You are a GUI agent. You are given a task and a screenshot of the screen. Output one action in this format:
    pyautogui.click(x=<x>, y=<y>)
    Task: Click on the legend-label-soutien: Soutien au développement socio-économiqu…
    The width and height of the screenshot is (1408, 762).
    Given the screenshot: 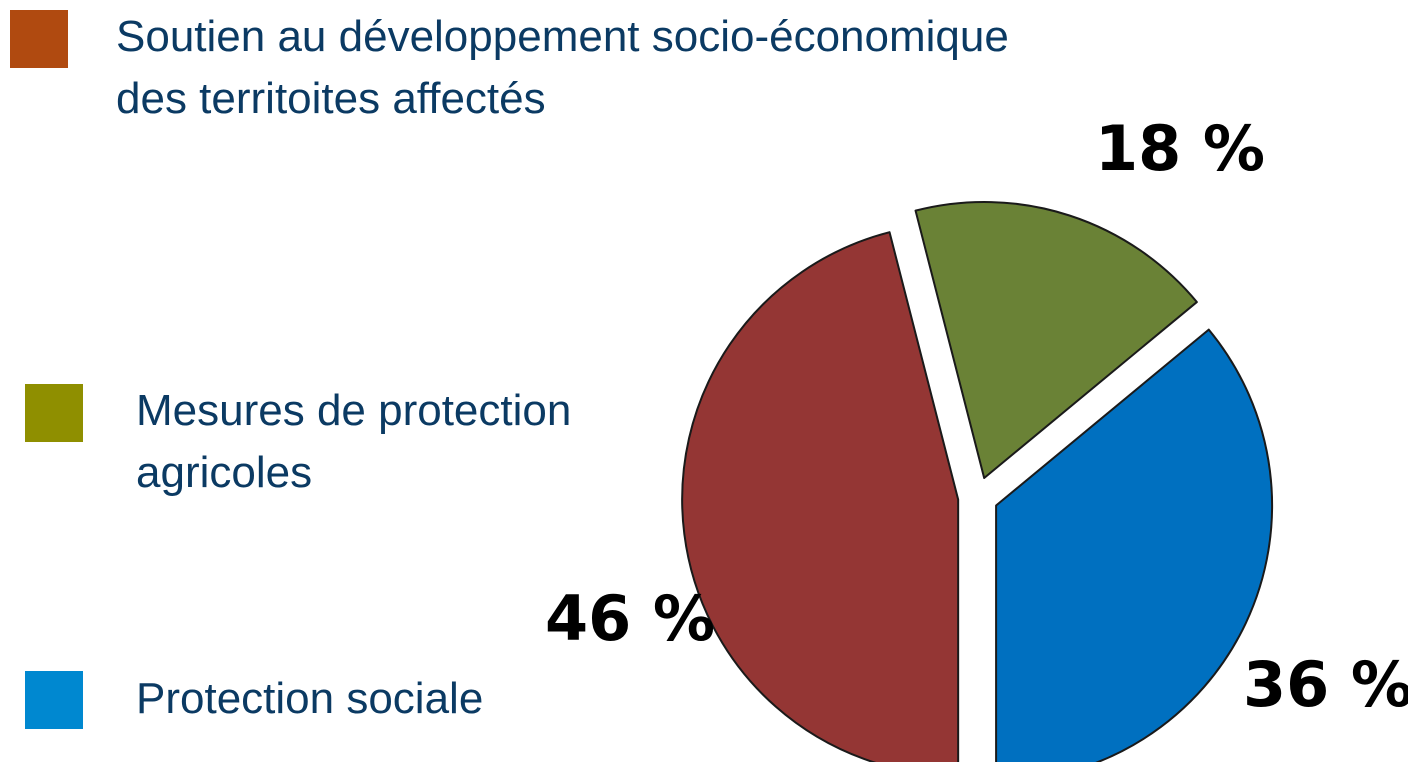 What is the action you would take?
    pyautogui.click(x=562, y=67)
    